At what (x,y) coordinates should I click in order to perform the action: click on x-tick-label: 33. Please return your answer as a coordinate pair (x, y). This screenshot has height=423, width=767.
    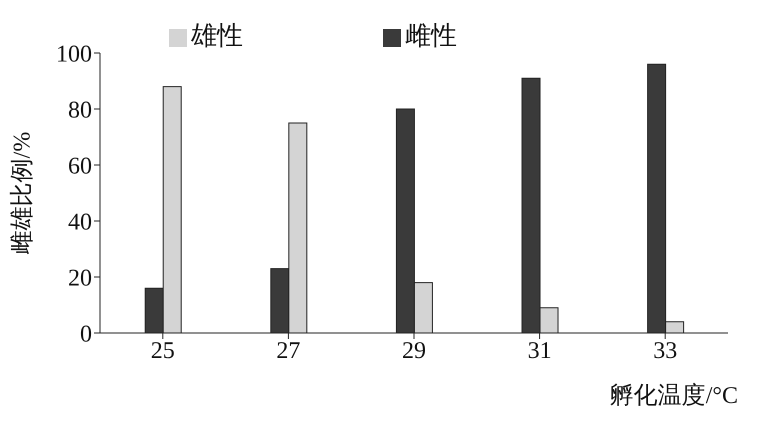
    Looking at the image, I should click on (665, 351).